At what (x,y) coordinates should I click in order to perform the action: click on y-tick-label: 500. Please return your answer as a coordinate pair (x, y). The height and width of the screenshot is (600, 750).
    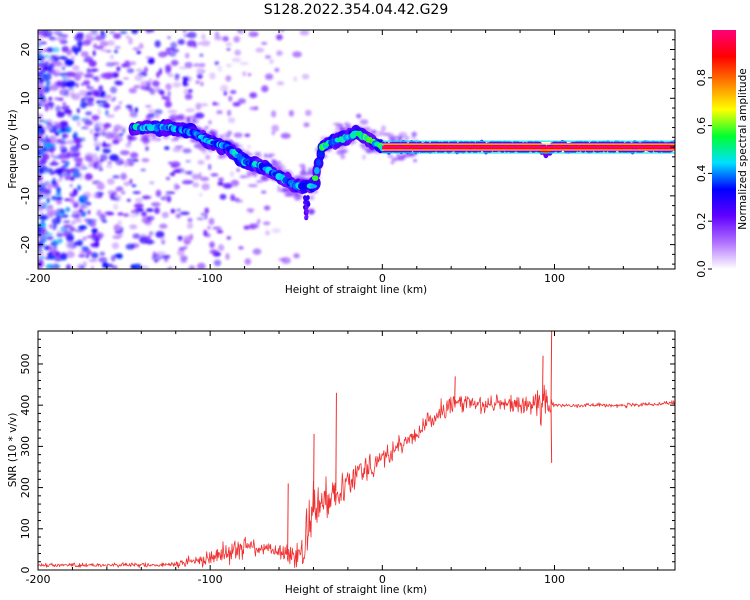
    Looking at the image, I should click on (25, 363).